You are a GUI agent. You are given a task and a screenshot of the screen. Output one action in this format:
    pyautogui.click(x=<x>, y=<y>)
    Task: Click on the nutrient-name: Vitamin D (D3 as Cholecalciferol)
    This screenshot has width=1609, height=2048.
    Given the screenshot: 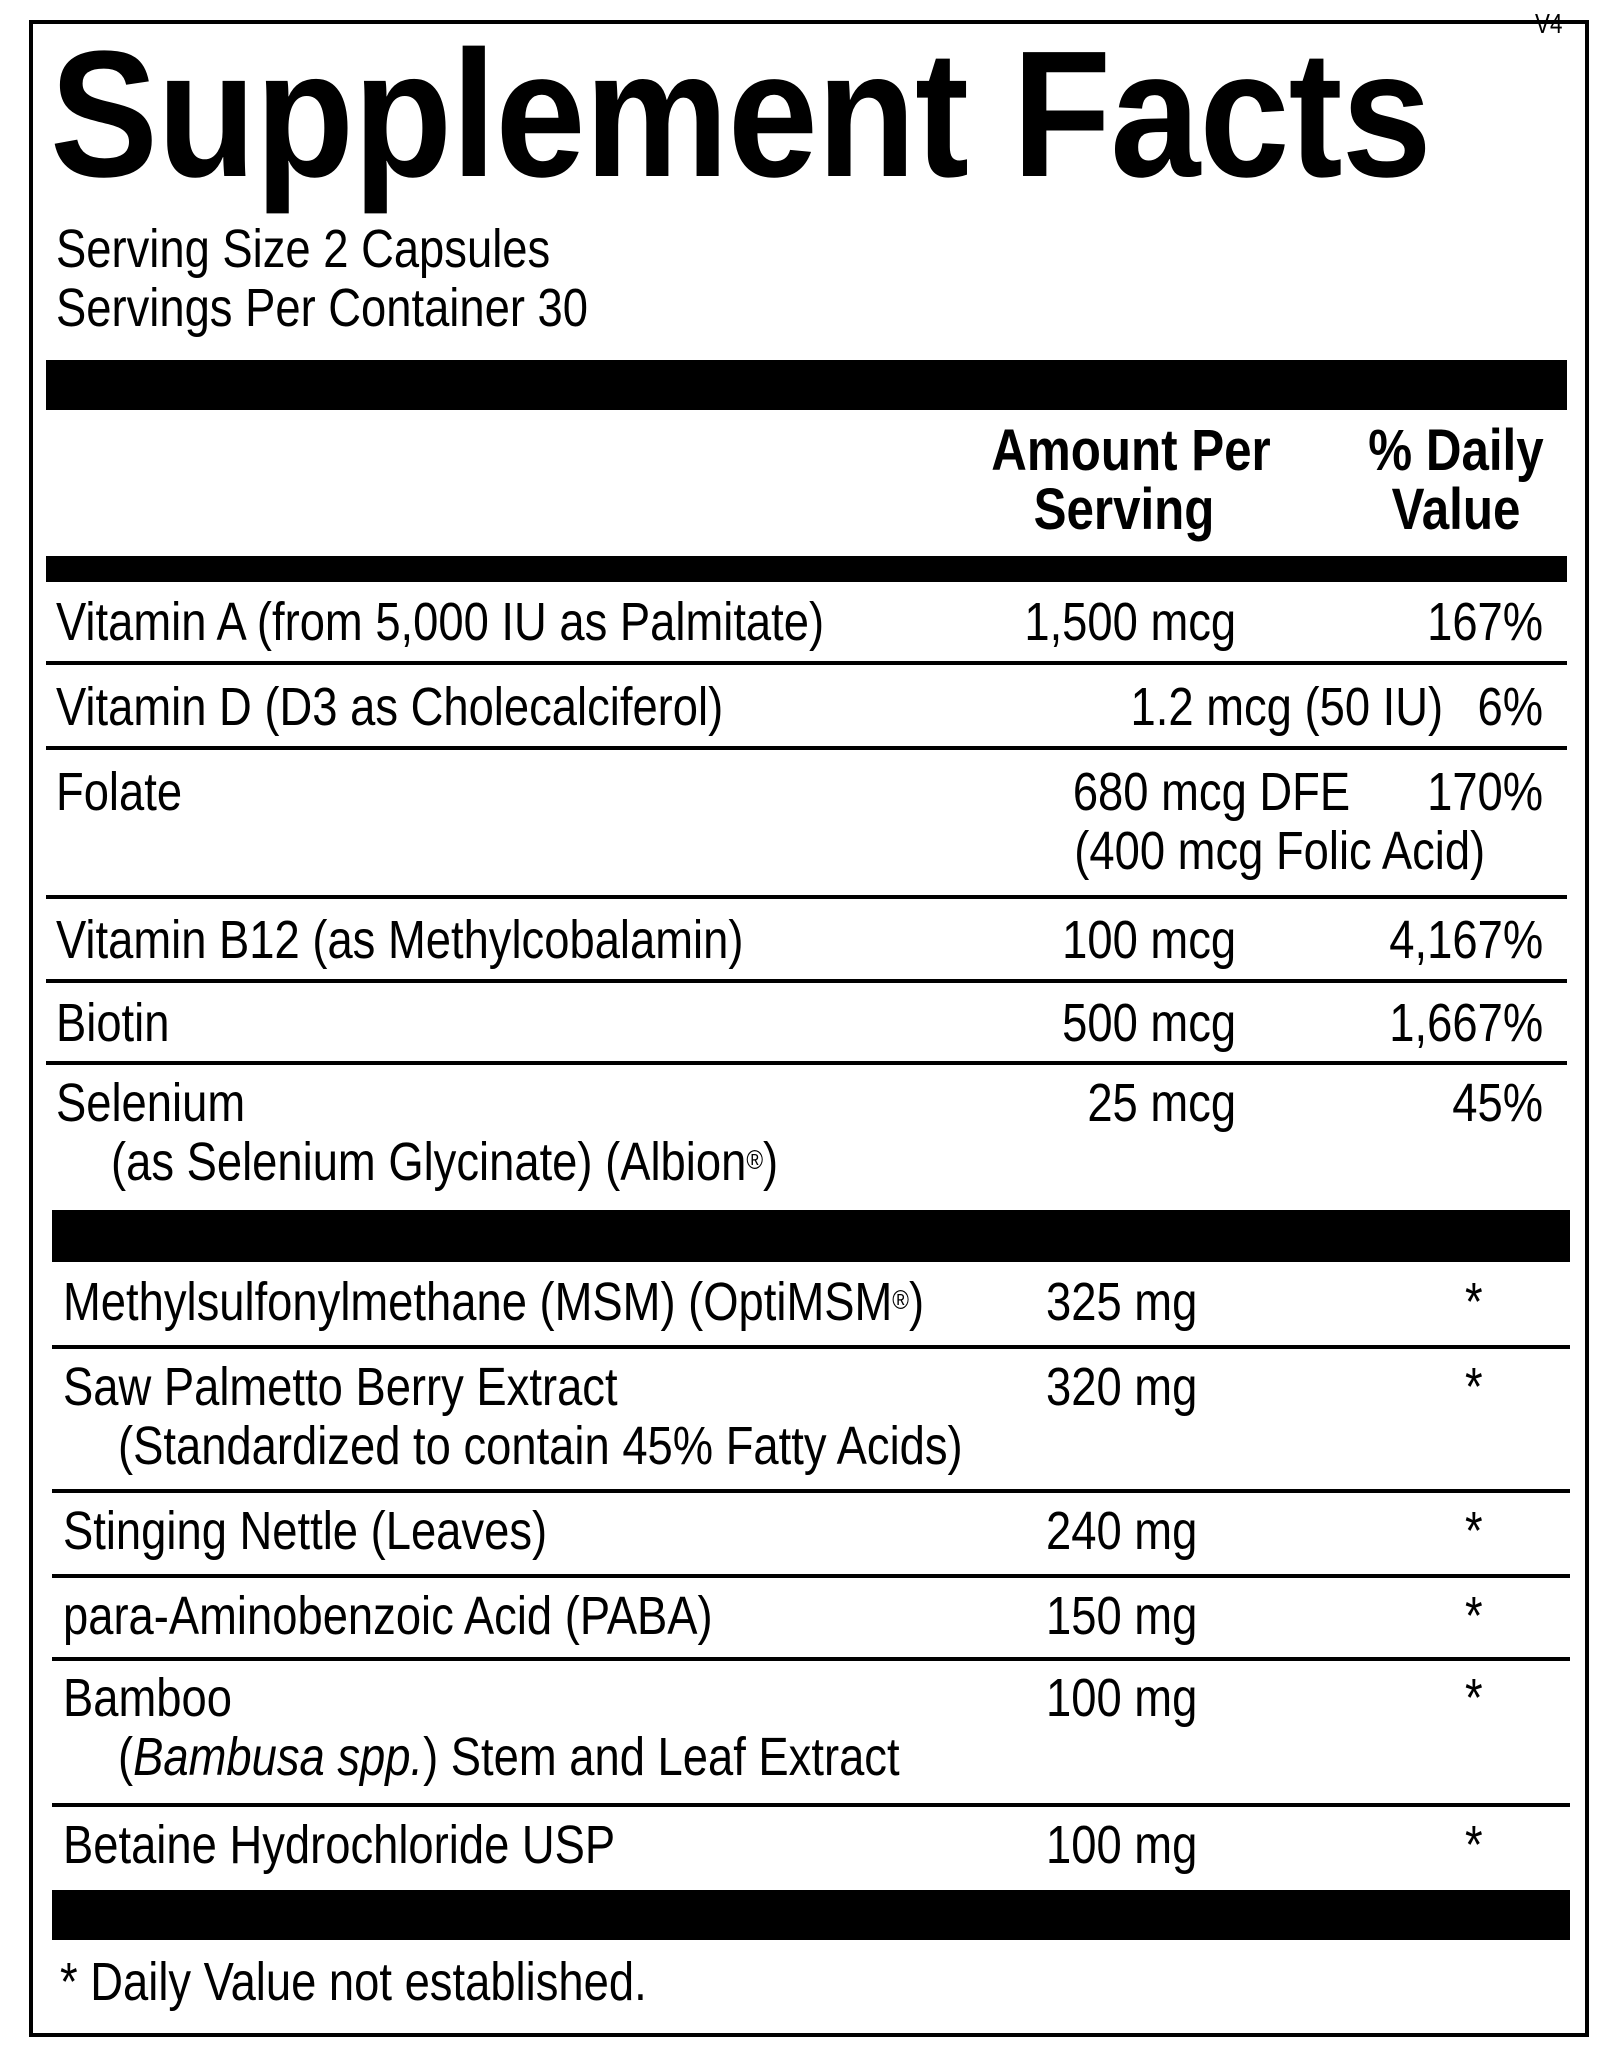 What is the action you would take?
    pyautogui.click(x=390, y=707)
    